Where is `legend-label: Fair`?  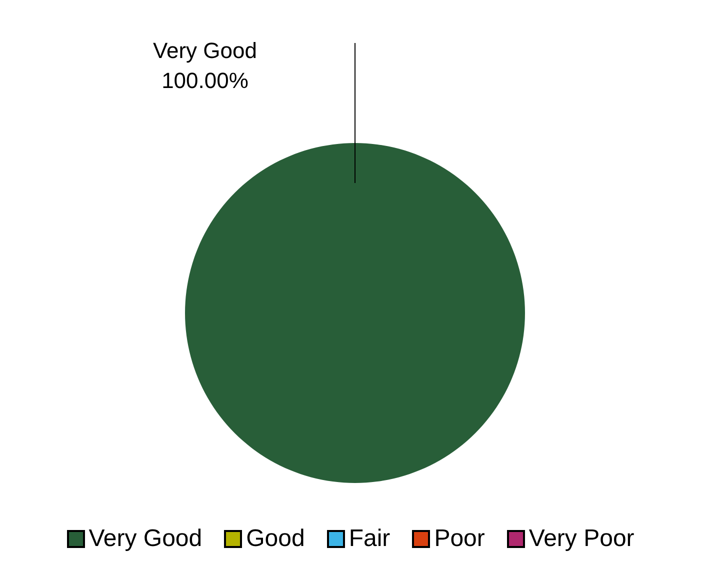
legend-label: Fair is located at coordinates (369, 539).